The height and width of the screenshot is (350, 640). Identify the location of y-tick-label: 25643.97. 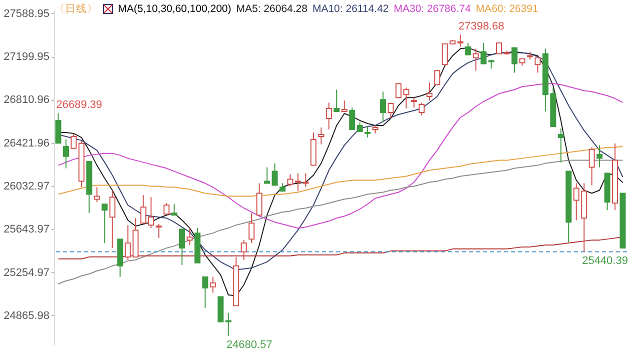
(27, 230).